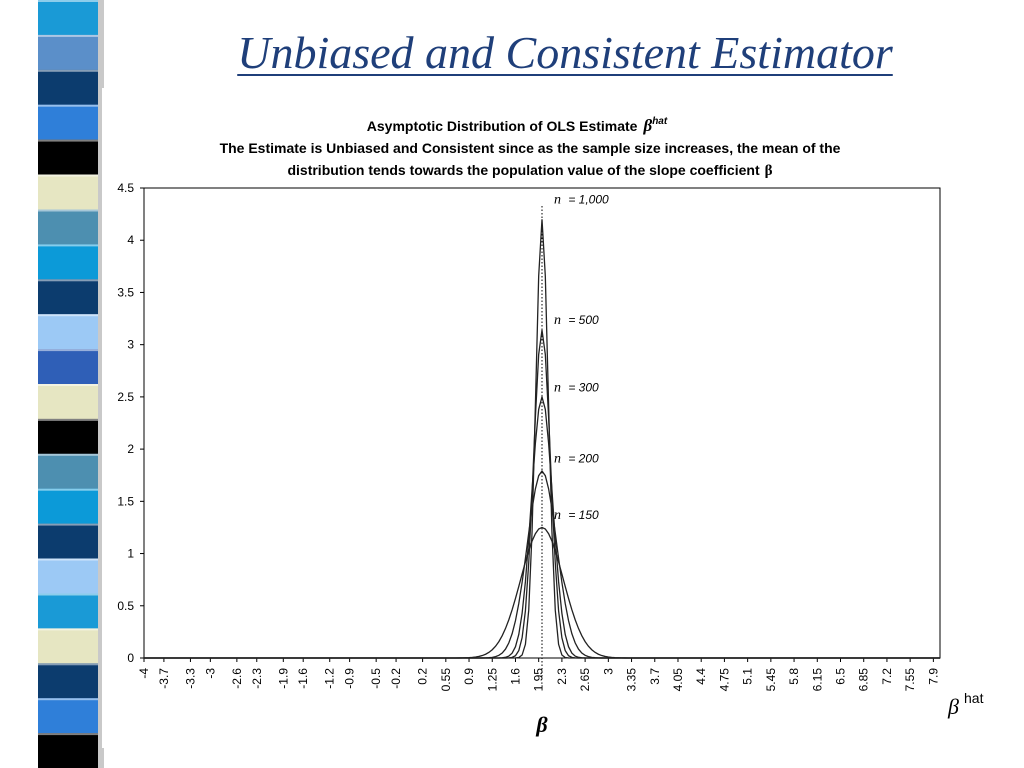  Describe the element at coordinates (562, 676) in the screenshot. I see `x-tick-label: 2.3` at that location.